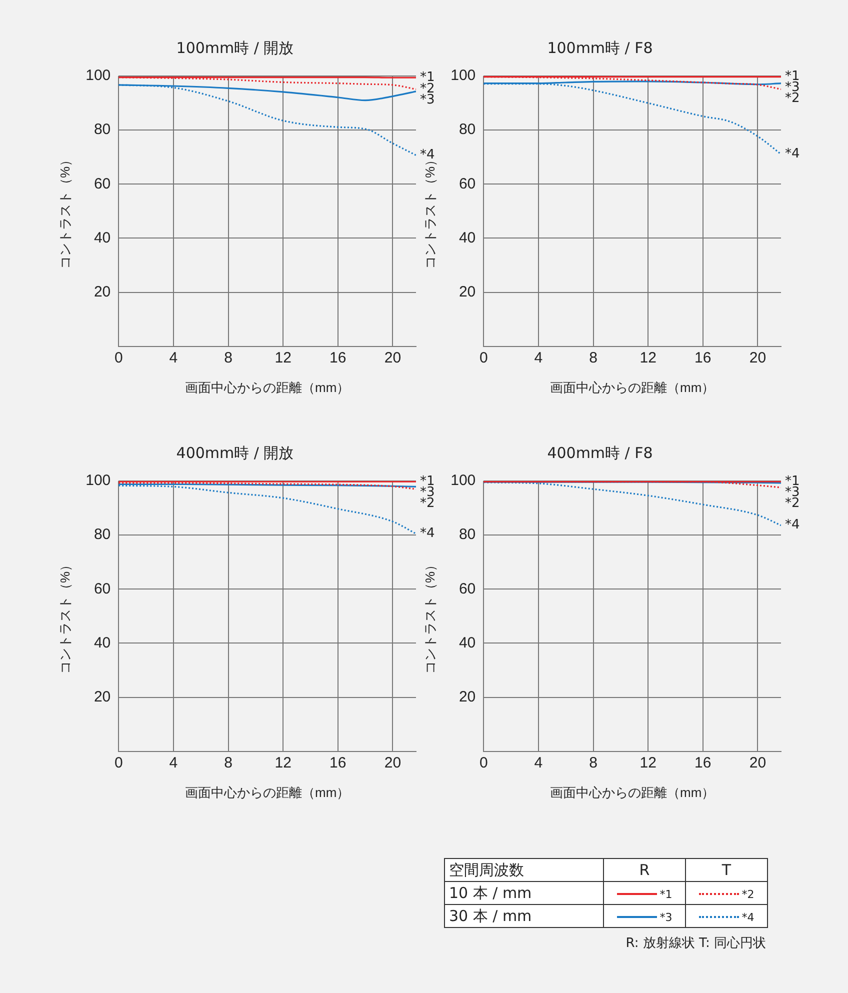 Image resolution: width=848 pixels, height=993 pixels. What do you see at coordinates (645, 870) in the screenshot?
I see `text: R` at bounding box center [645, 870].